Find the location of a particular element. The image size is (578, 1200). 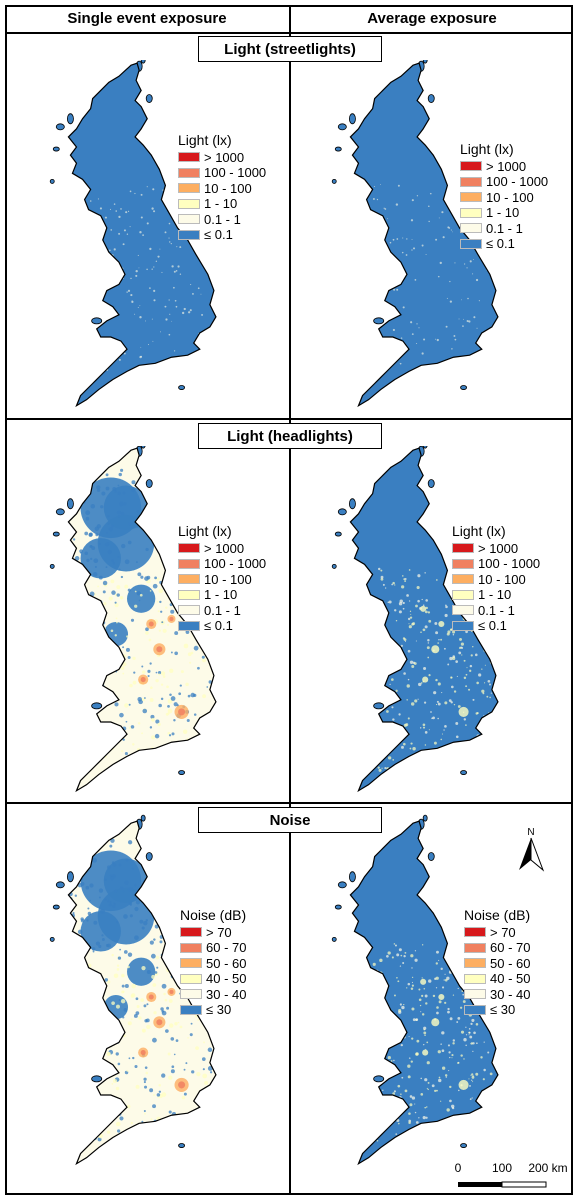

map-streetlights-average is located at coordinates (415, 234).